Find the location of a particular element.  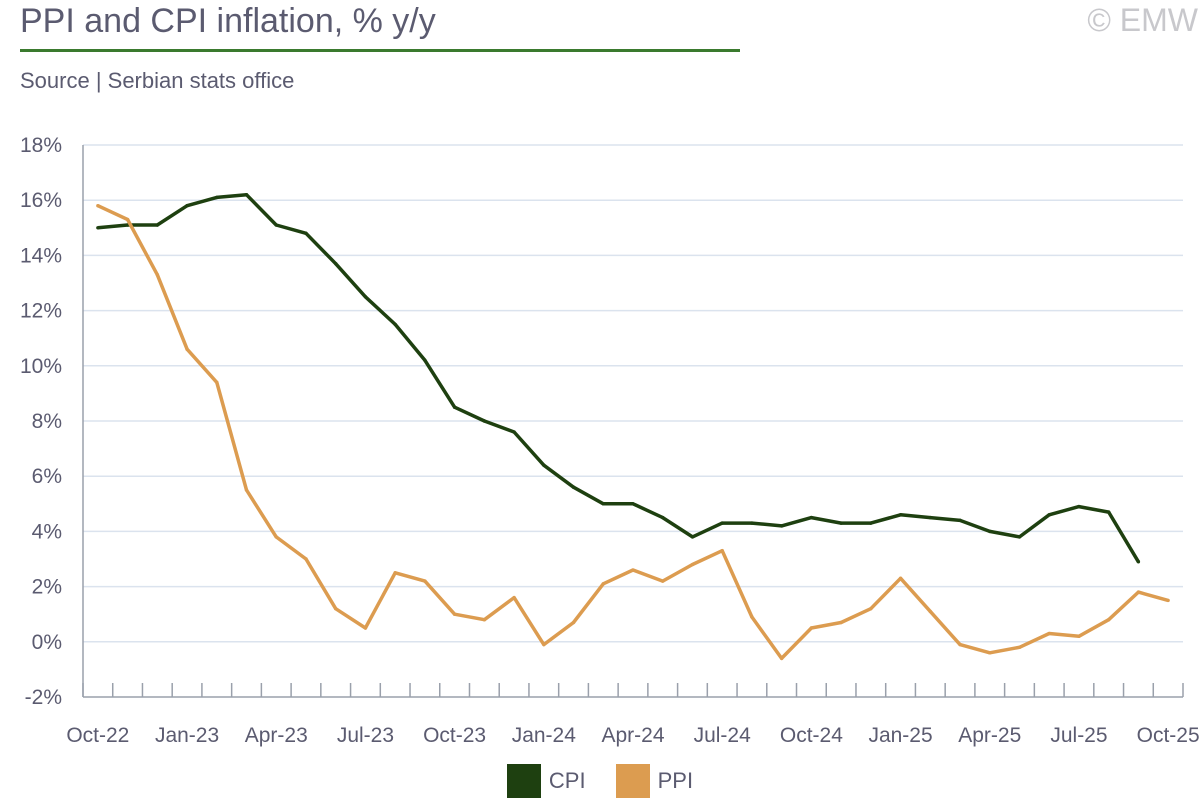

y-tick-label: 12% is located at coordinates (41, 311).